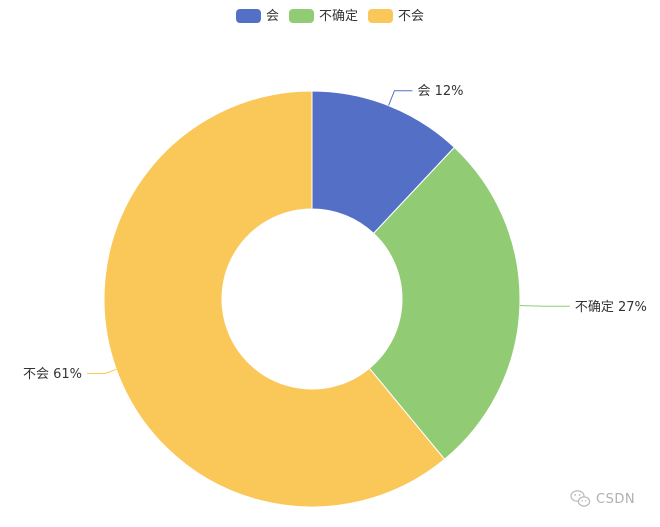 Image resolution: width=660 pixels, height=527 pixels. I want to click on legend-item-2: 不确定, so click(323, 16).